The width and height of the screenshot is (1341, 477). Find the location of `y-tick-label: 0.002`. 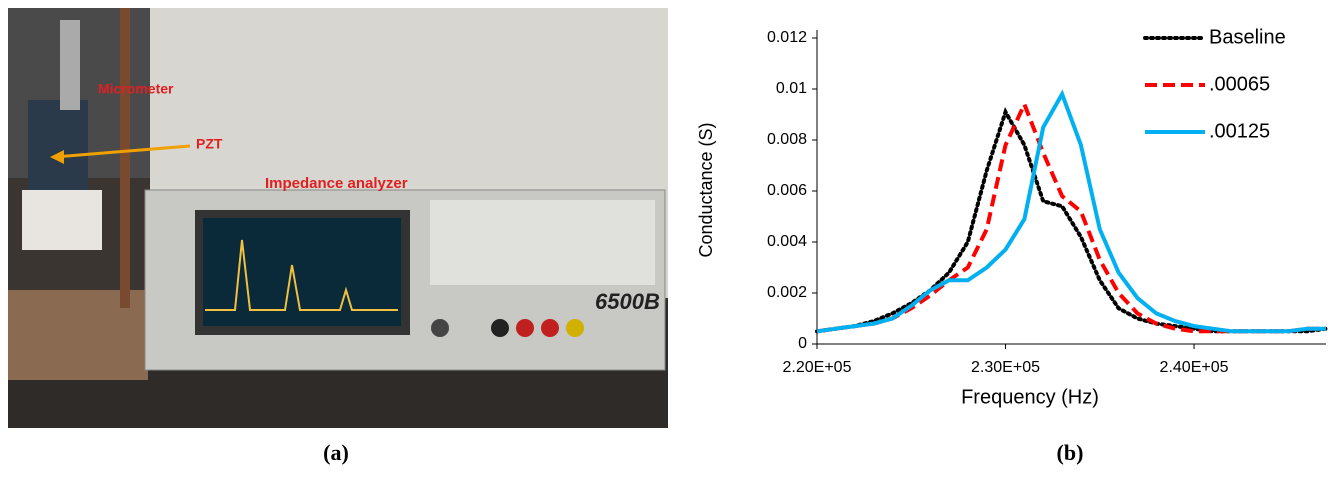

y-tick-label: 0.002 is located at coordinates (787, 292).